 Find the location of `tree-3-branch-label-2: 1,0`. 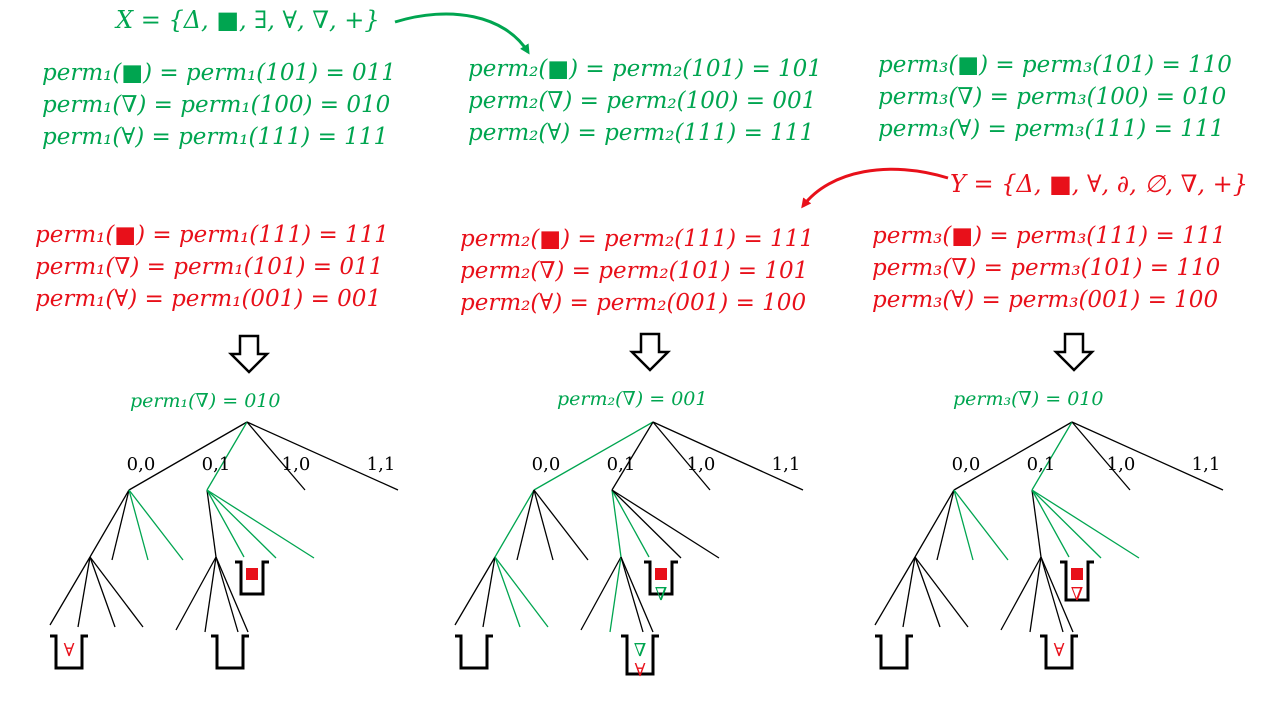

tree-3-branch-label-2: 1,0 is located at coordinates (1121, 464).